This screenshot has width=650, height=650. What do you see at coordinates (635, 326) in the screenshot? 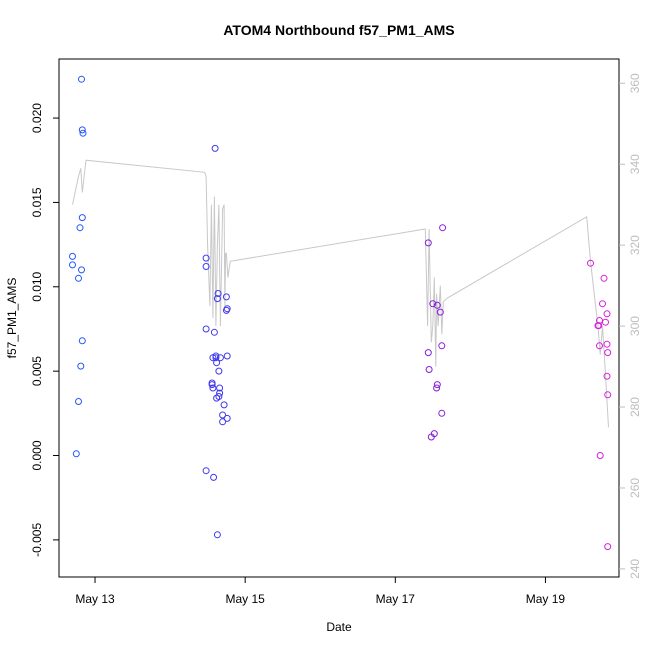
I see `y2-tick-label: 300` at bounding box center [635, 326].